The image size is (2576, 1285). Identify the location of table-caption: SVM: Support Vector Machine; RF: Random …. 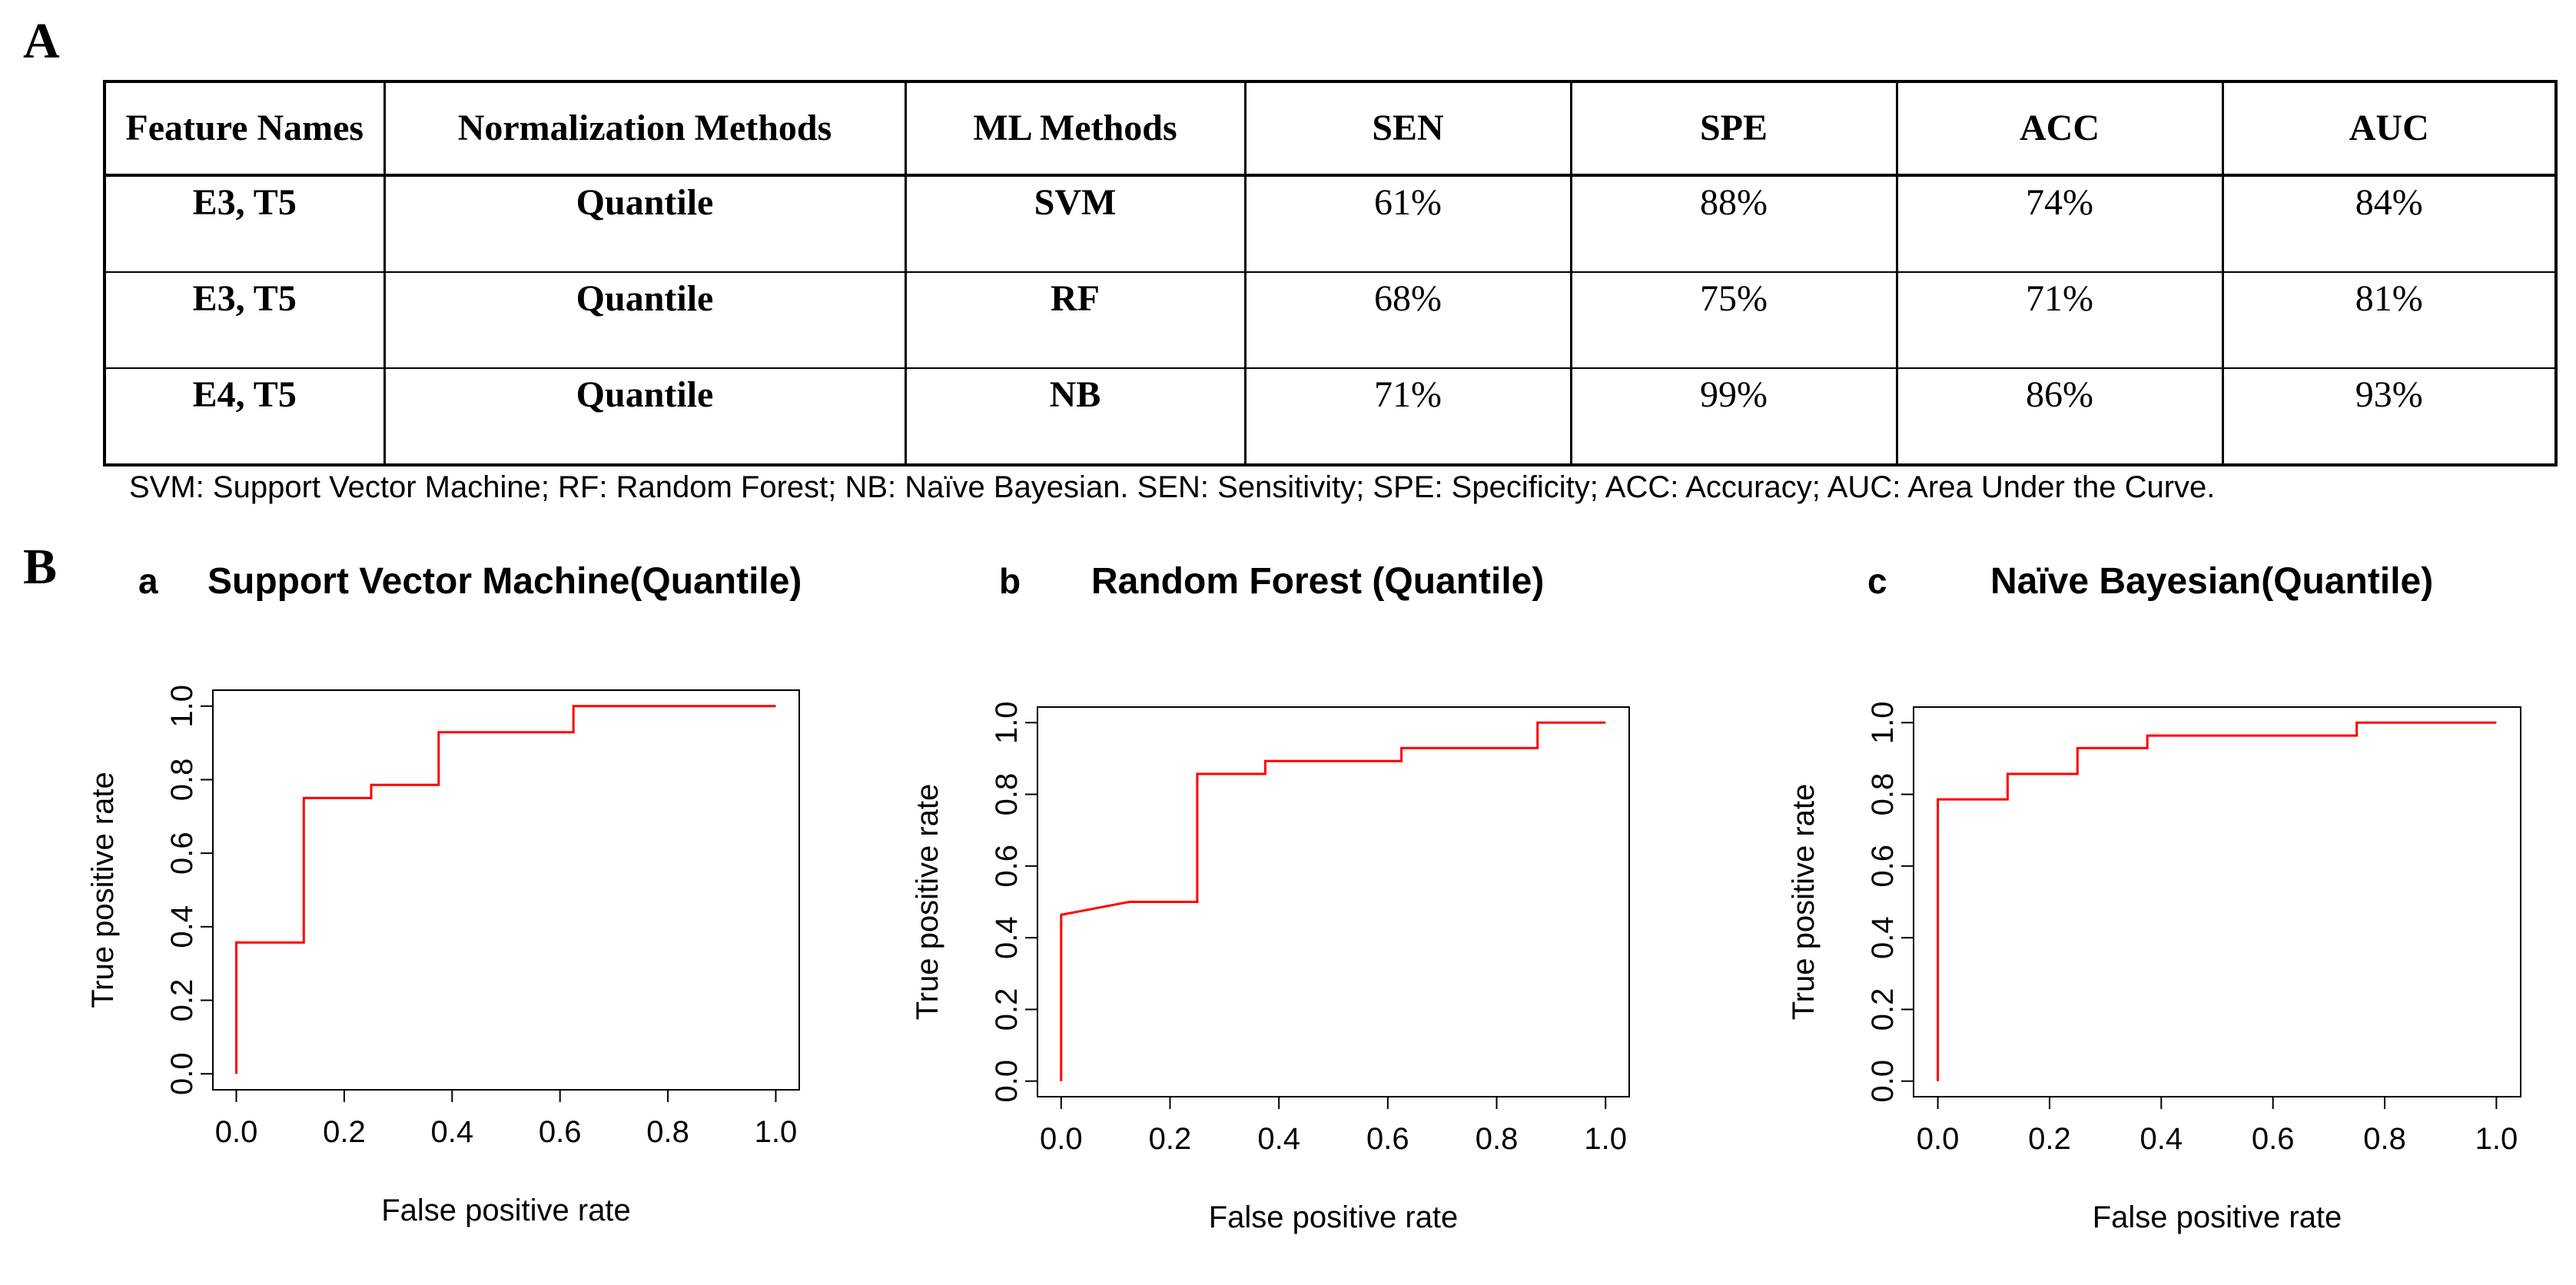
(1172, 487).